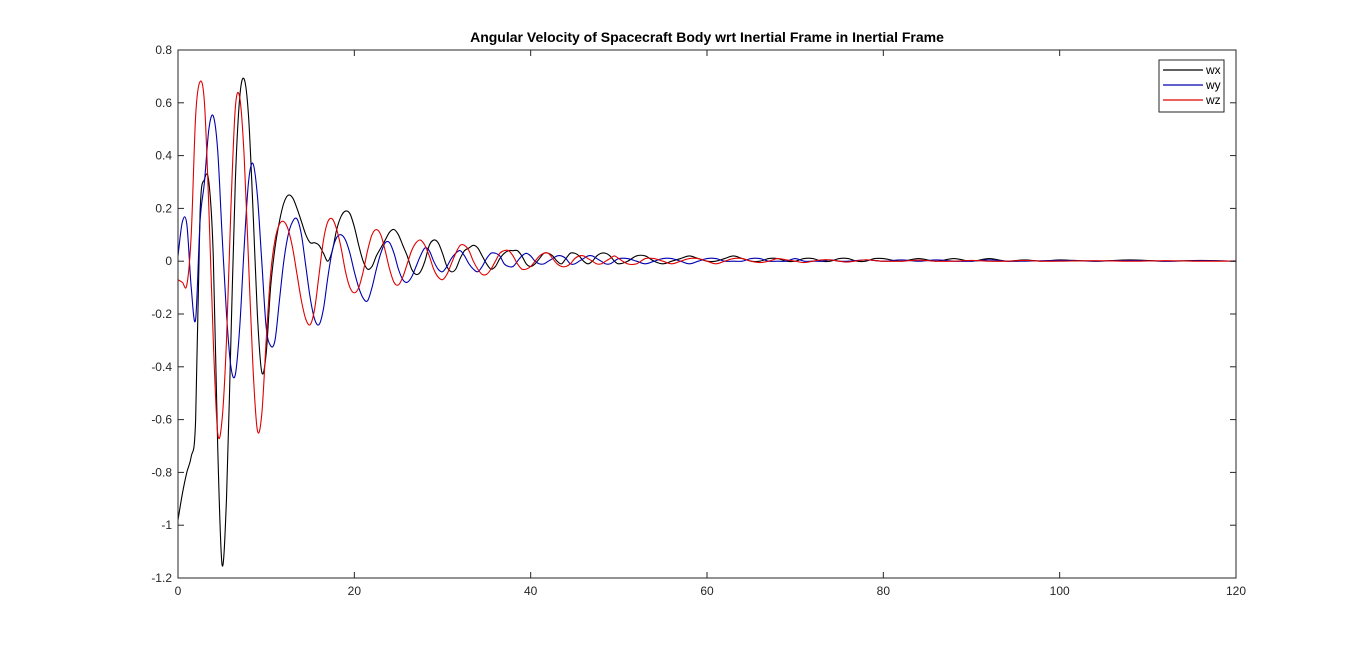 The width and height of the screenshot is (1366, 651). I want to click on x-tick-label: 40, so click(531, 591).